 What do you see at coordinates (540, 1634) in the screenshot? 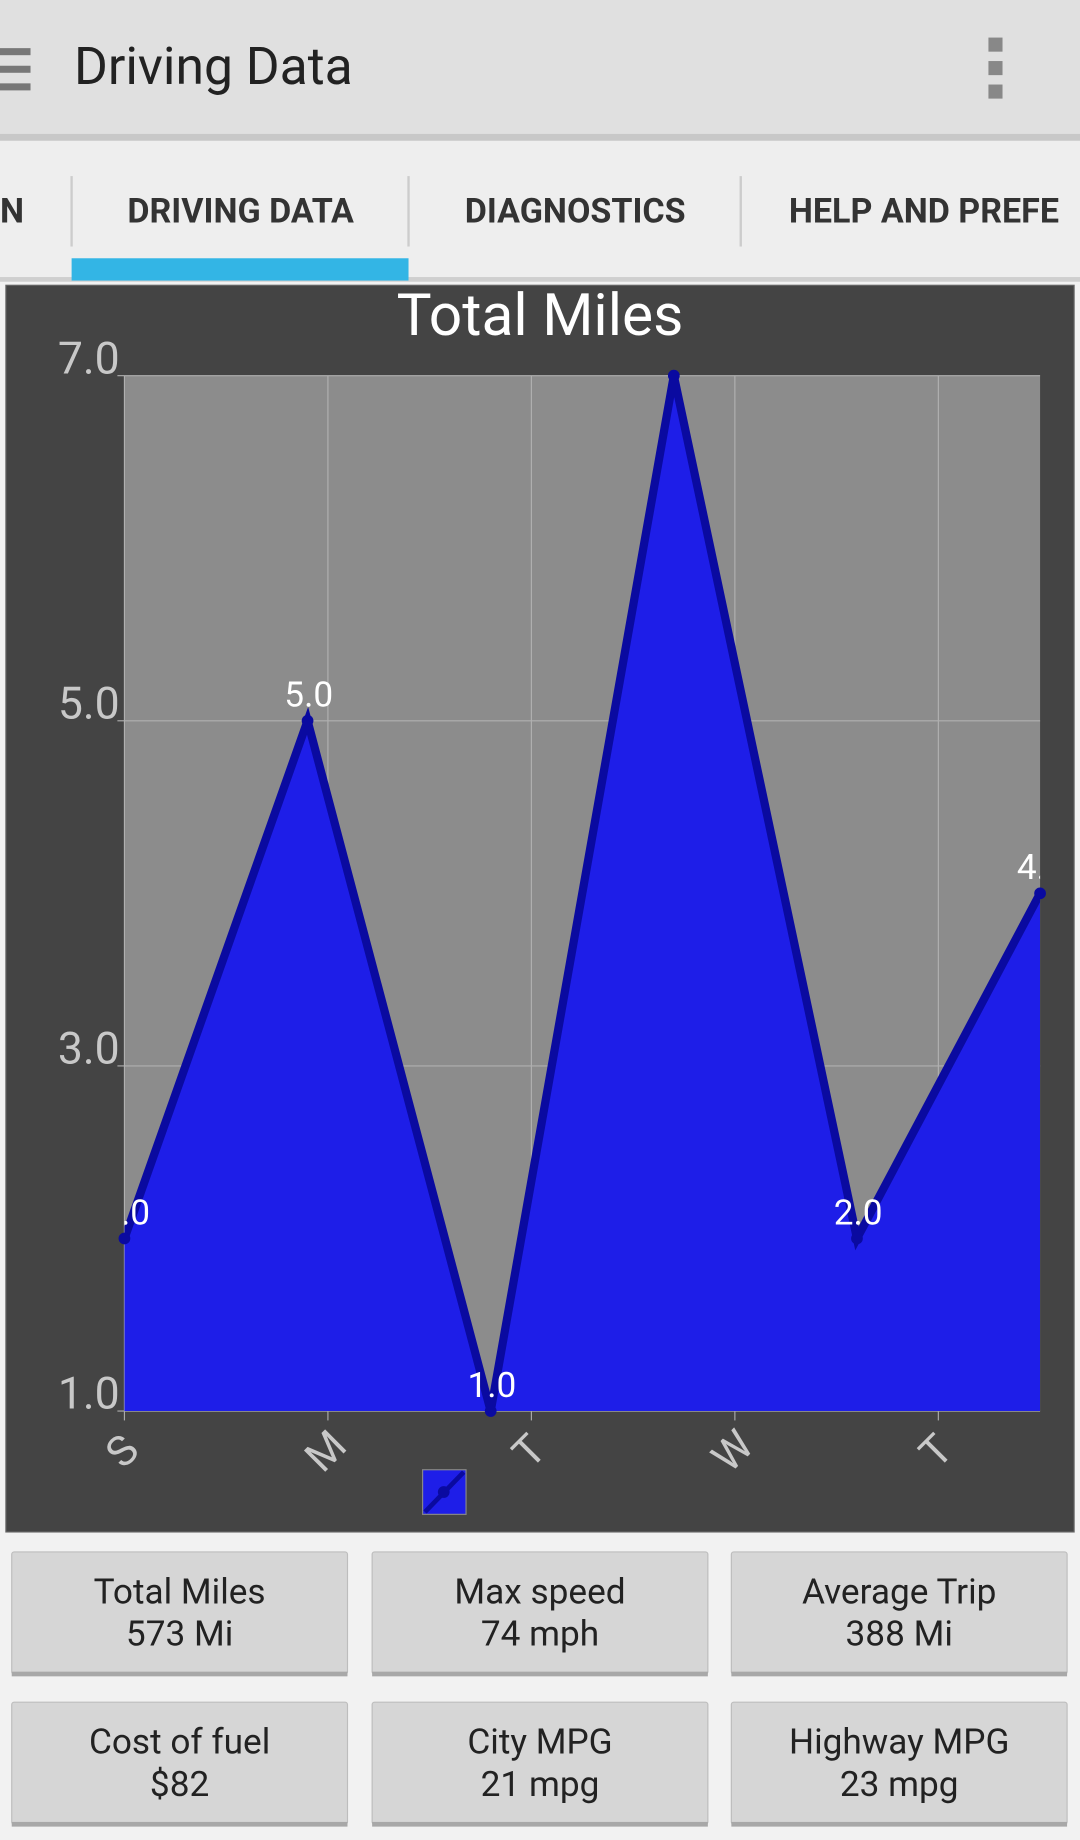
I see `stat-value: 74 mph` at bounding box center [540, 1634].